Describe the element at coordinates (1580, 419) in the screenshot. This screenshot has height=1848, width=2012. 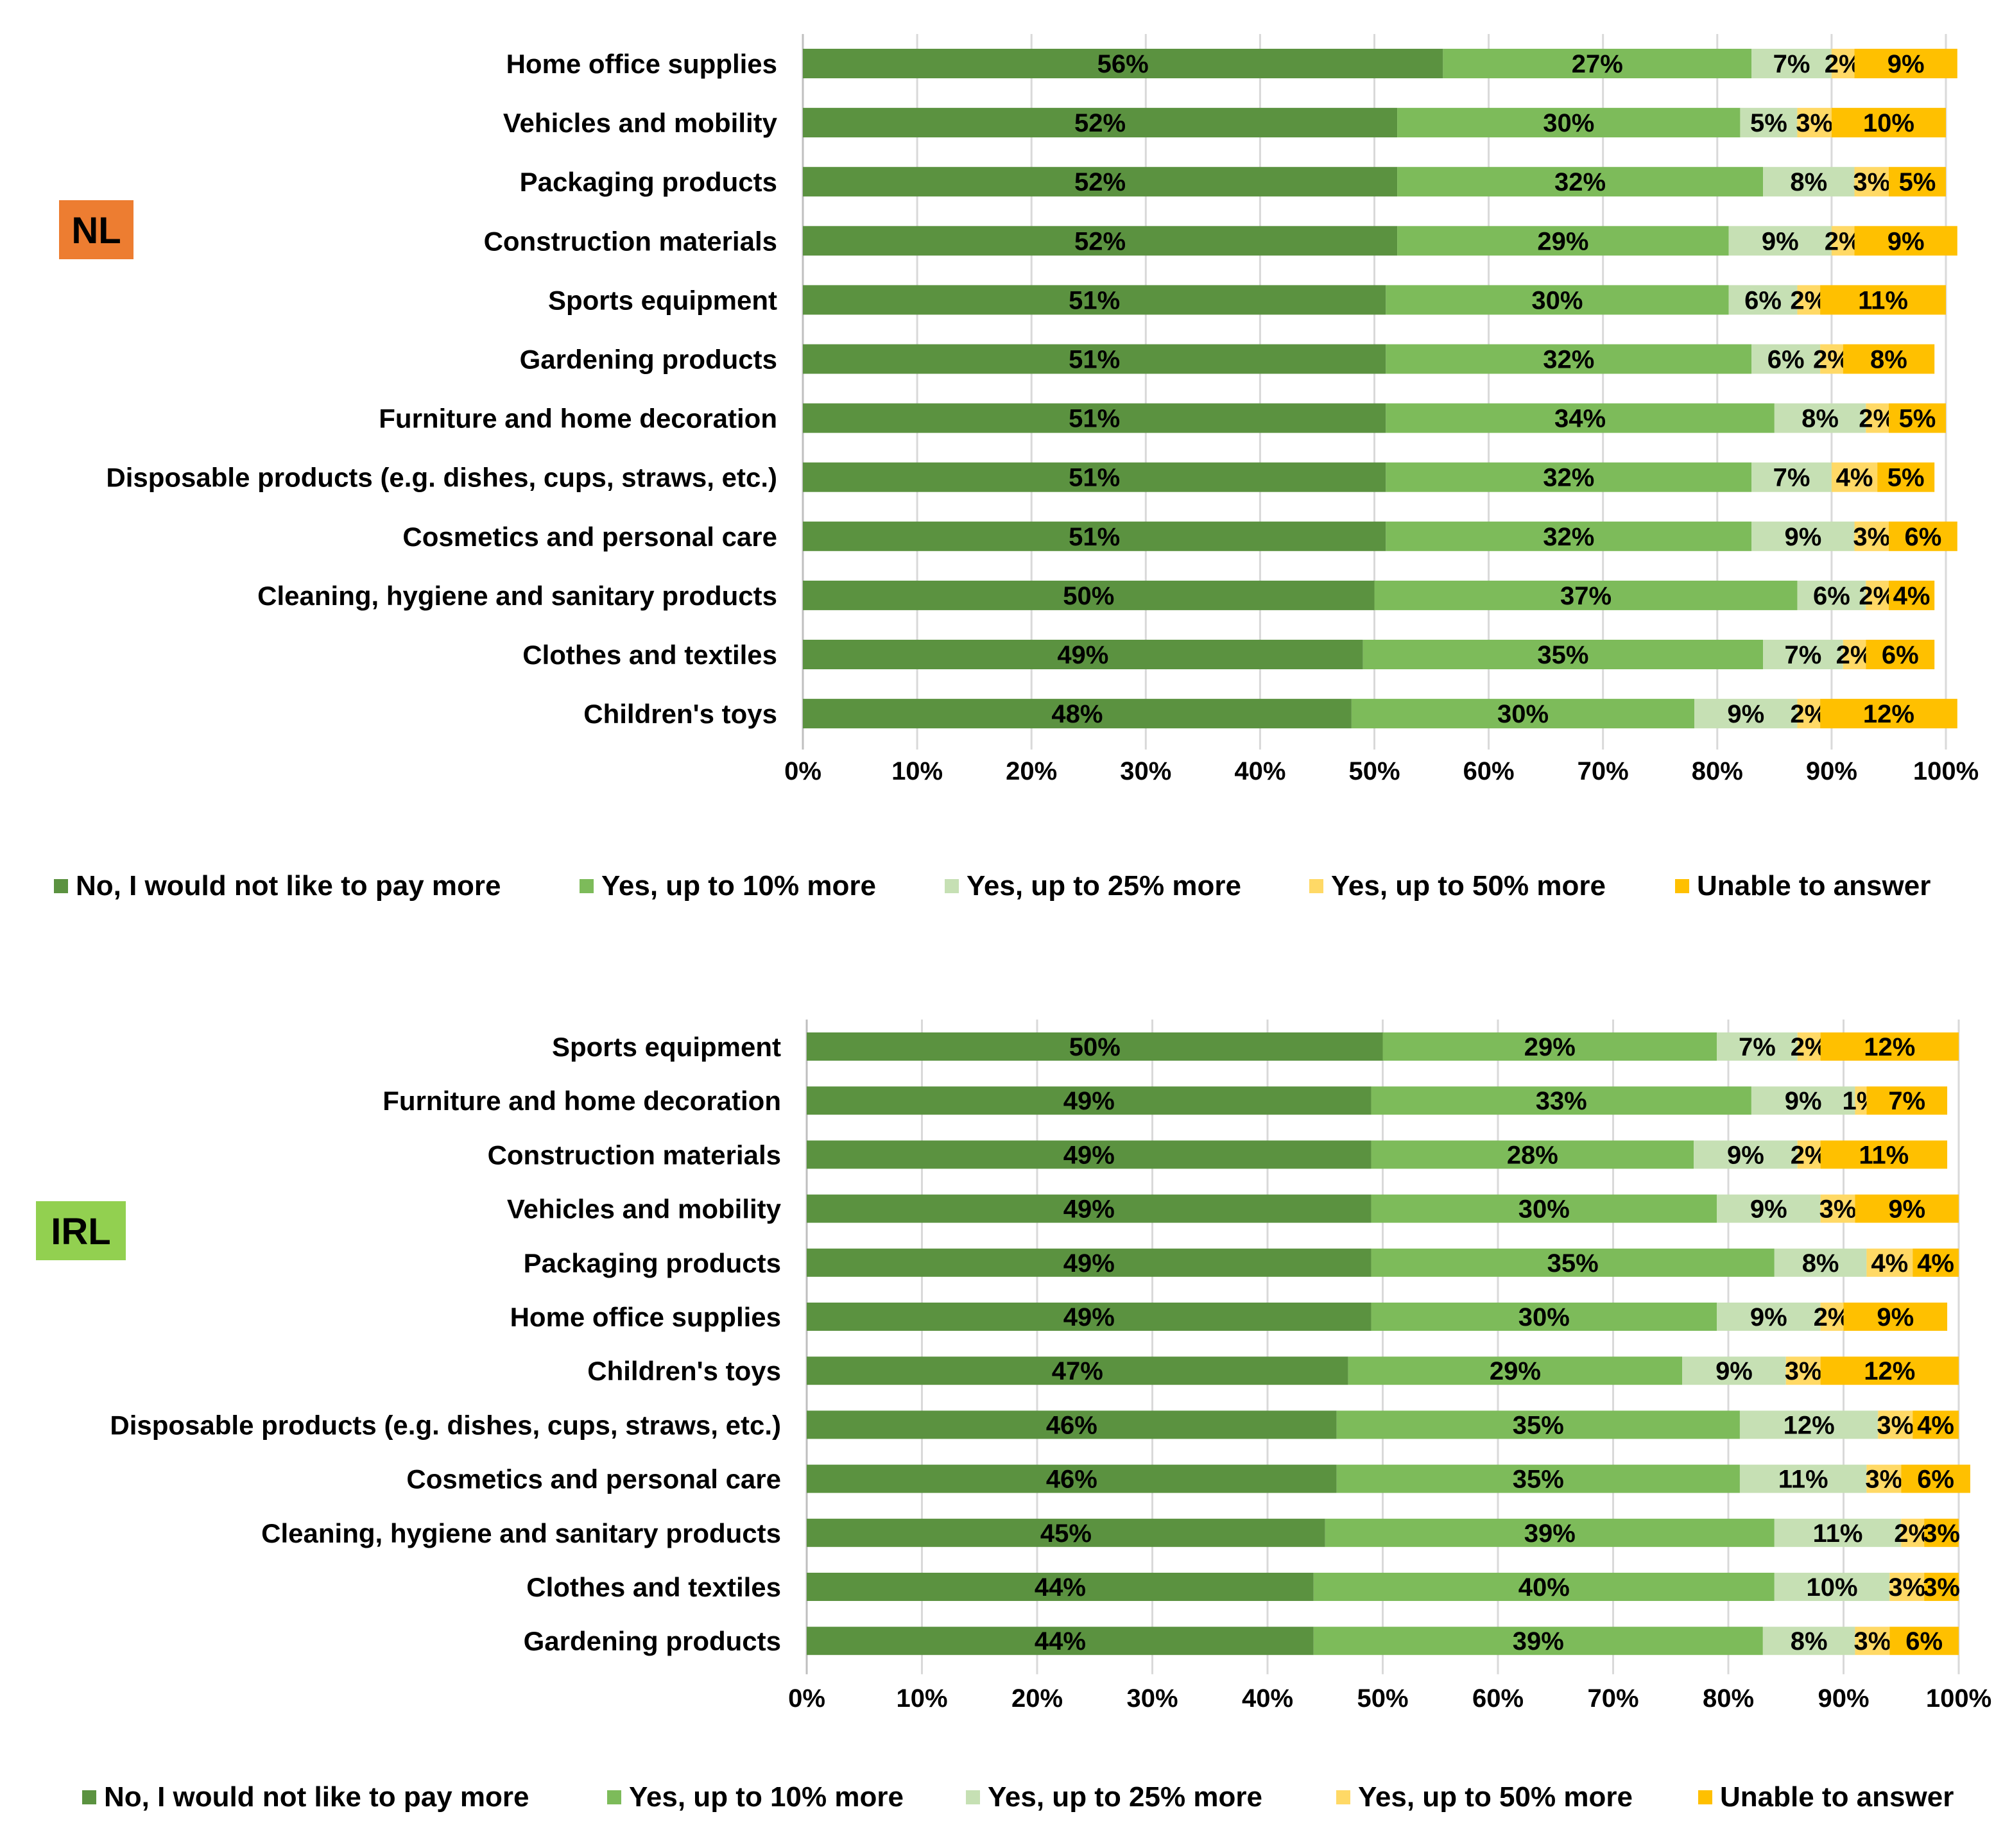
I see `data-label: 34%` at that location.